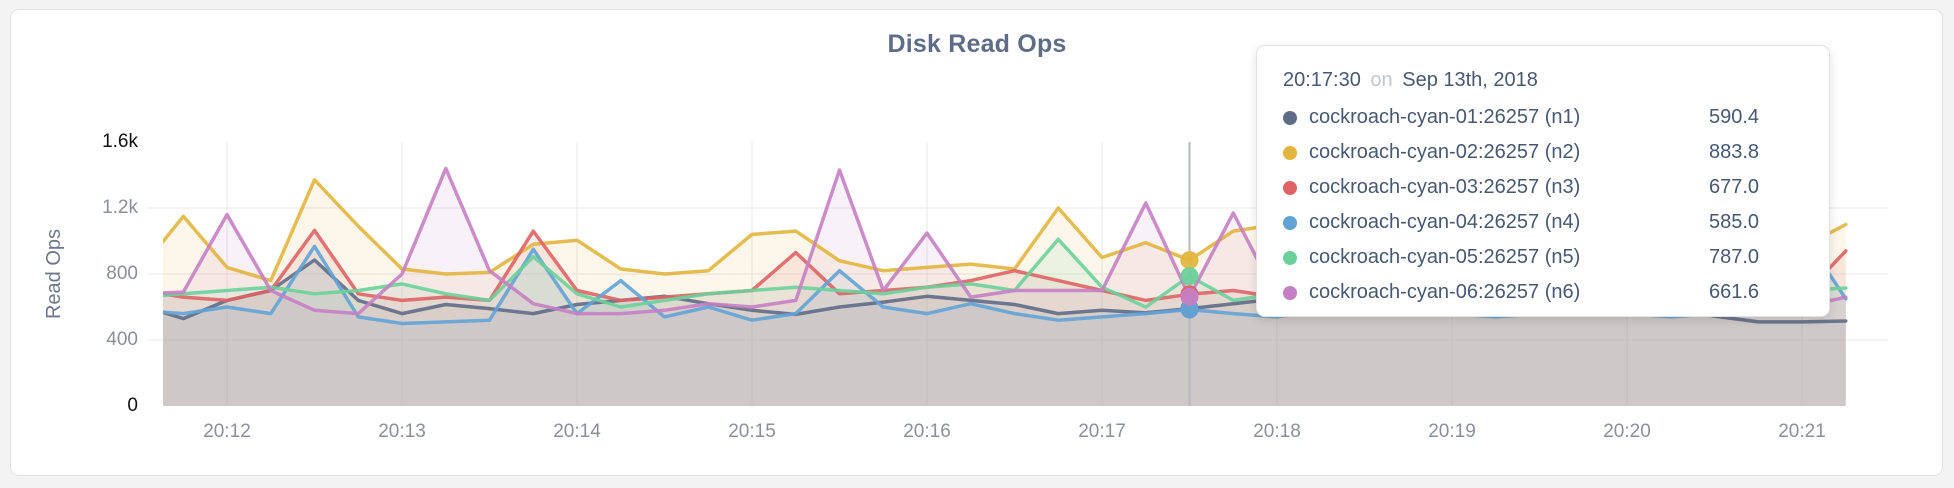 The width and height of the screenshot is (1954, 488). I want to click on chart-title: Disk Read Ops, so click(977, 44).